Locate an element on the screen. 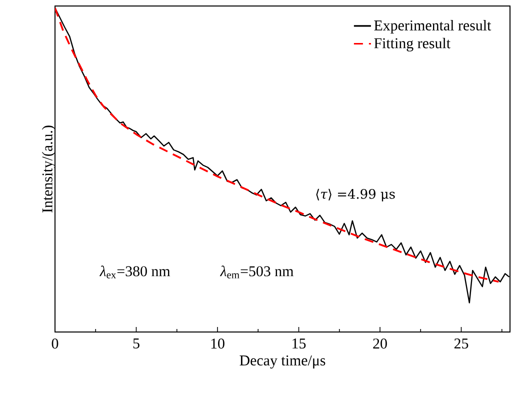 This screenshot has width=522, height=402. x-axis-title: Decay time/μs is located at coordinates (283, 362).